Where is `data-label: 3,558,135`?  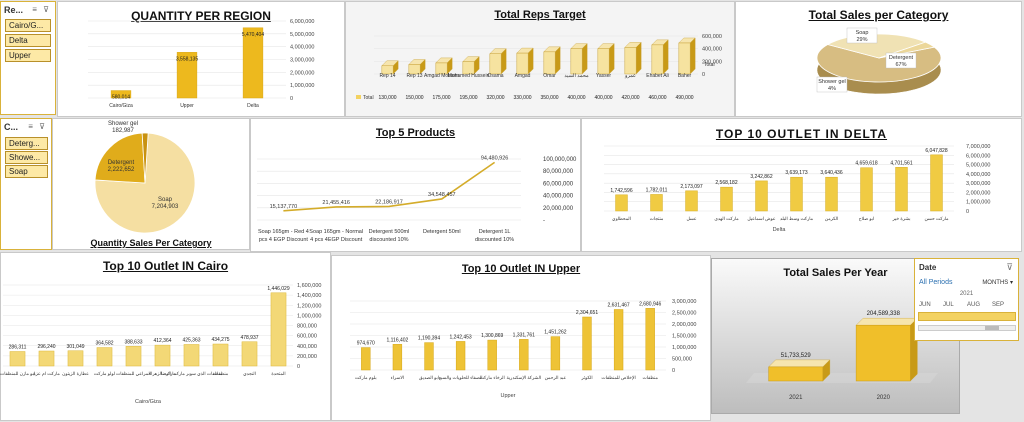 data-label: 3,558,135 is located at coordinates (187, 59).